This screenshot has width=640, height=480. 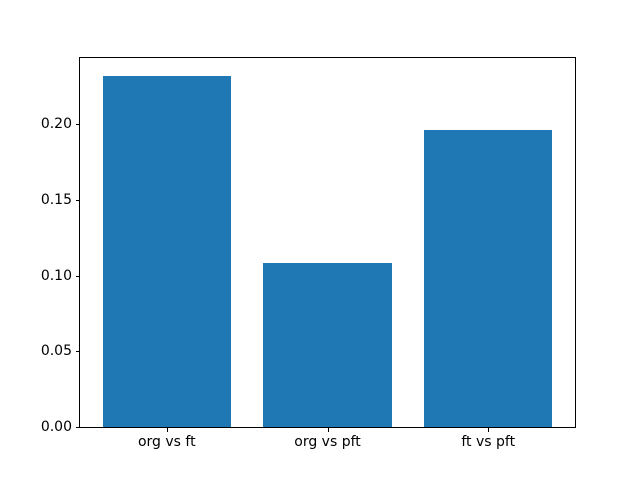 What do you see at coordinates (56, 124) in the screenshot?
I see `y-tick-label: 0.20` at bounding box center [56, 124].